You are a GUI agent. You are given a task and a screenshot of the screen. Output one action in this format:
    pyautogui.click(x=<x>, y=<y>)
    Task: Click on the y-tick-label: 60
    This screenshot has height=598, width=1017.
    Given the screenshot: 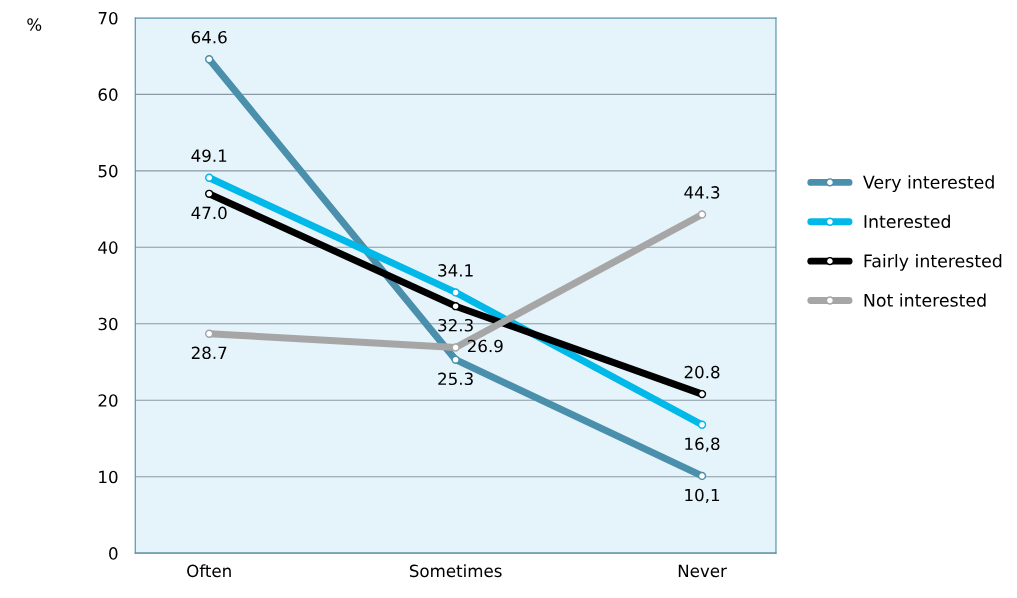 What is the action you would take?
    pyautogui.click(x=108, y=94)
    